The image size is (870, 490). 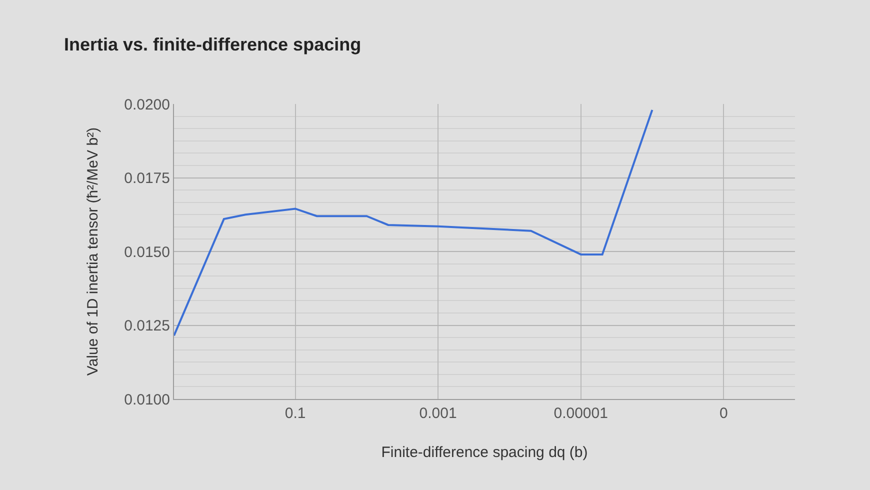 I want to click on y-tick-label: 0.0100, so click(x=147, y=399).